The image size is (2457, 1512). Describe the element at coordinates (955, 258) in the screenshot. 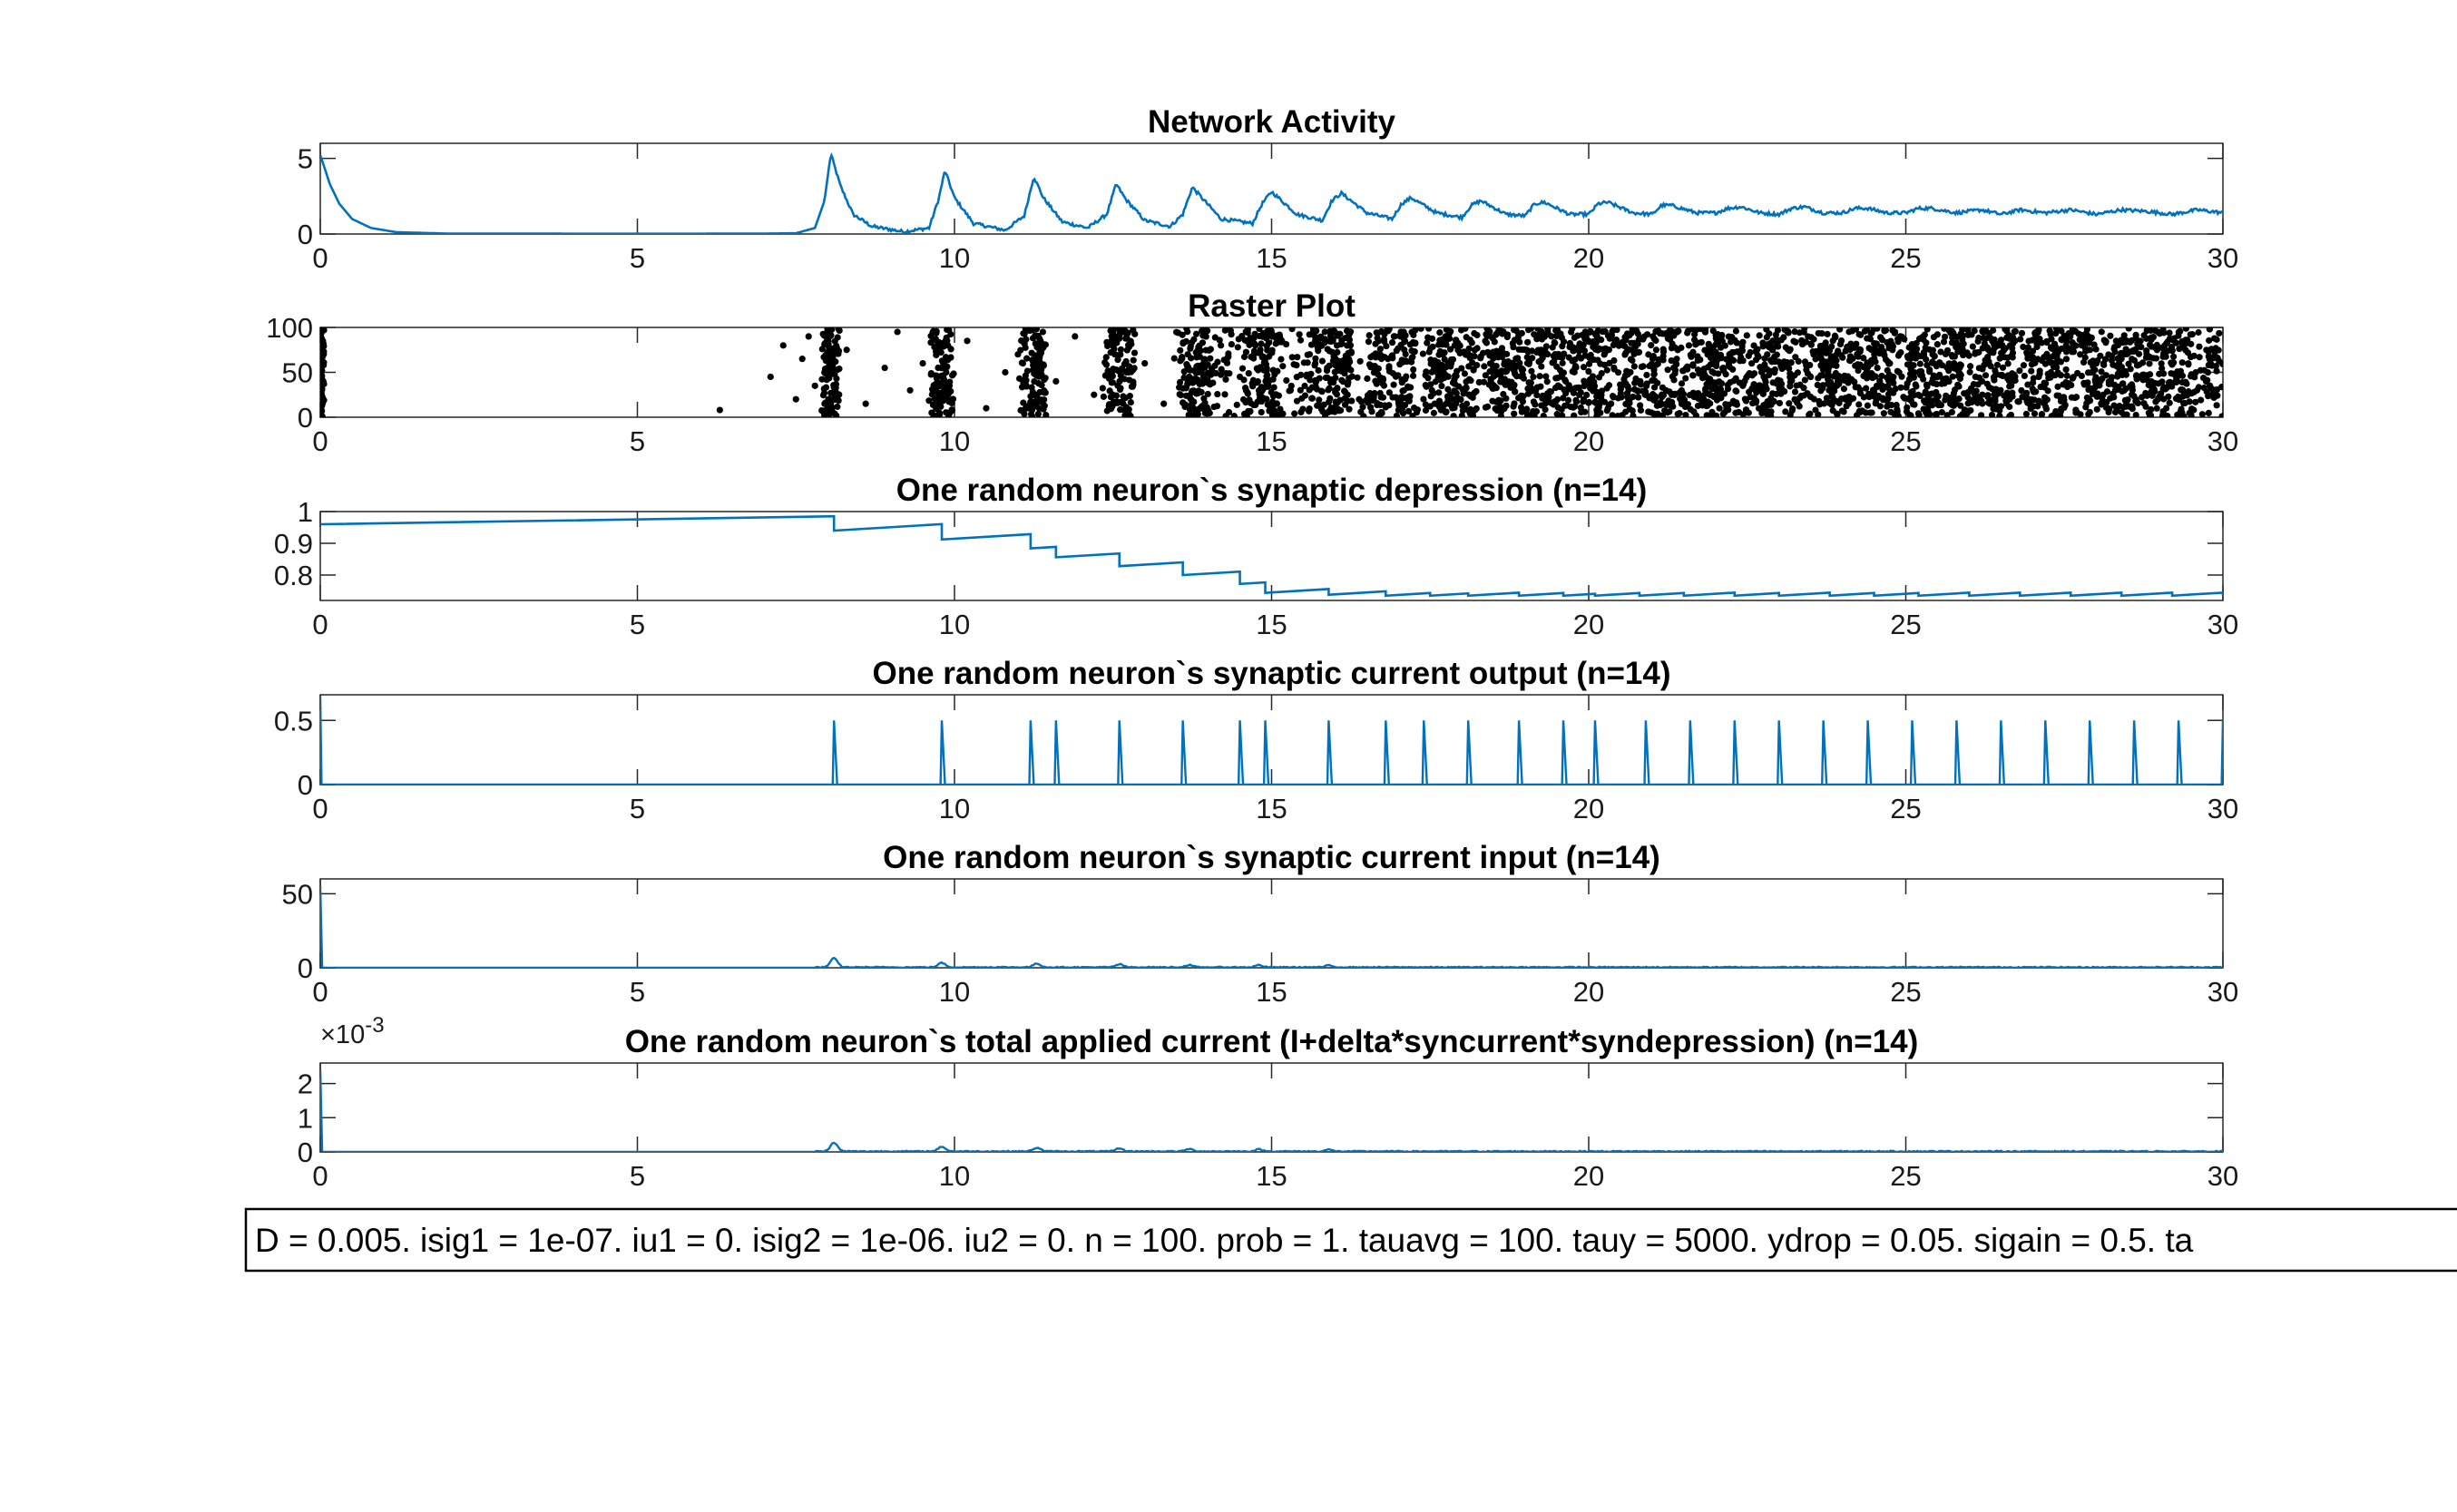

I see `x-tick-label: 10` at that location.